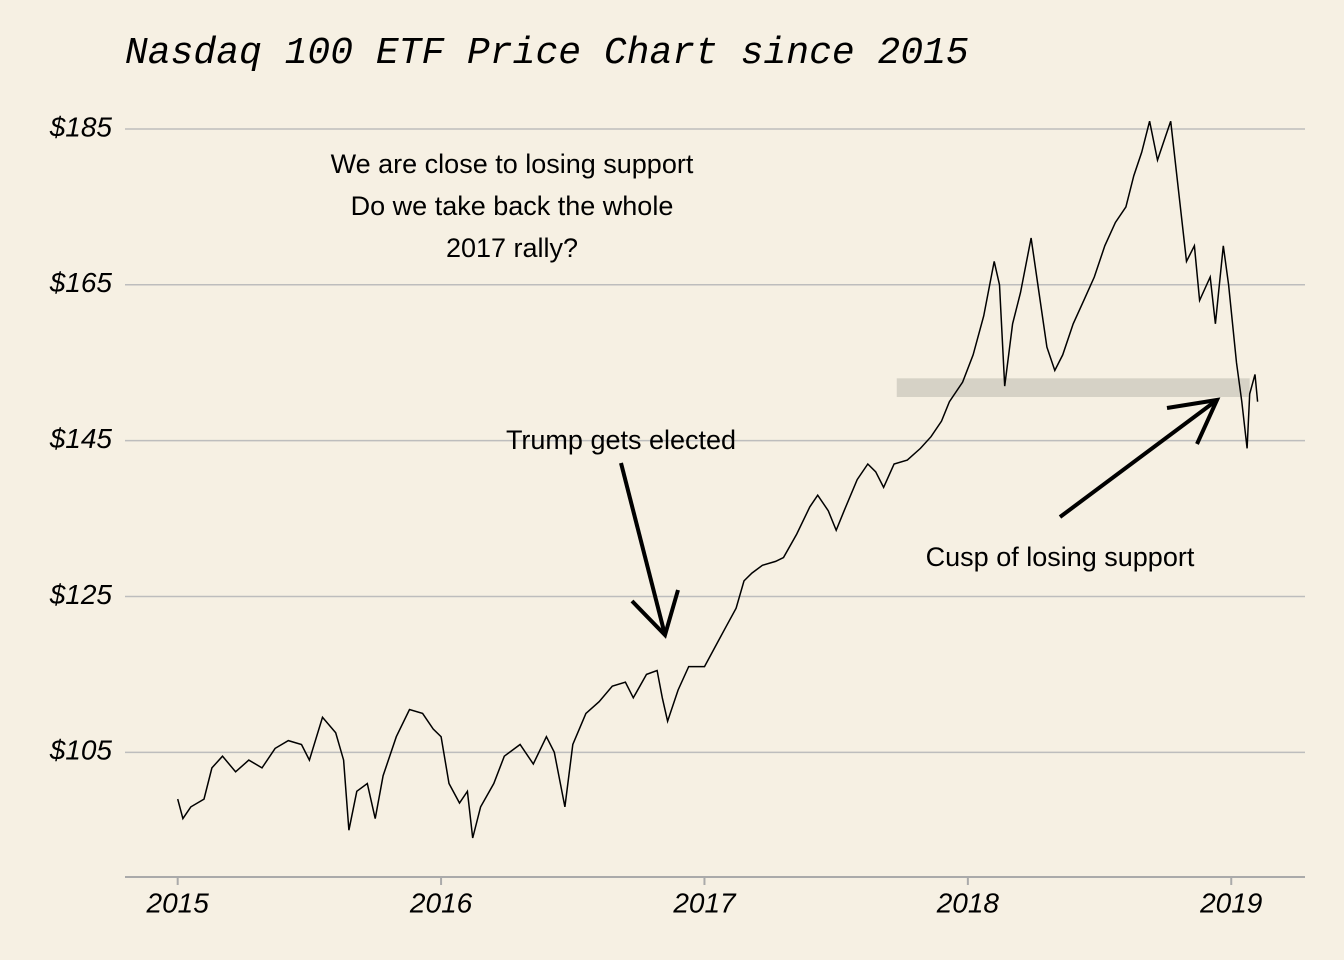 This screenshot has width=1344, height=960. I want to click on cusp-arrow, so click(1139, 458).